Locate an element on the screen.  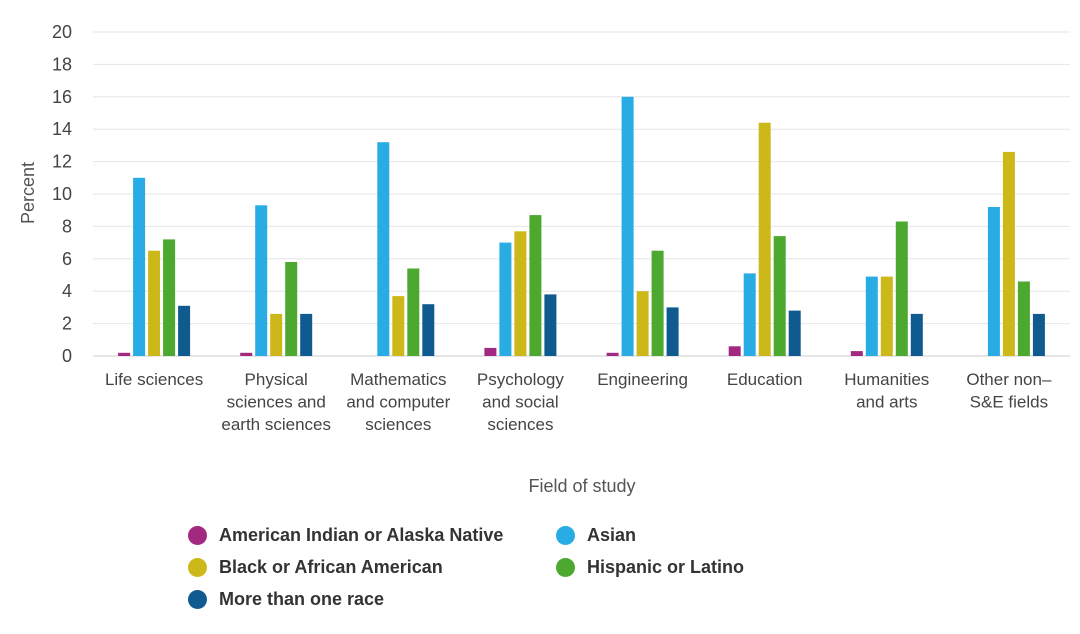
x-category-label-line: Physical is located at coordinates (276, 379).